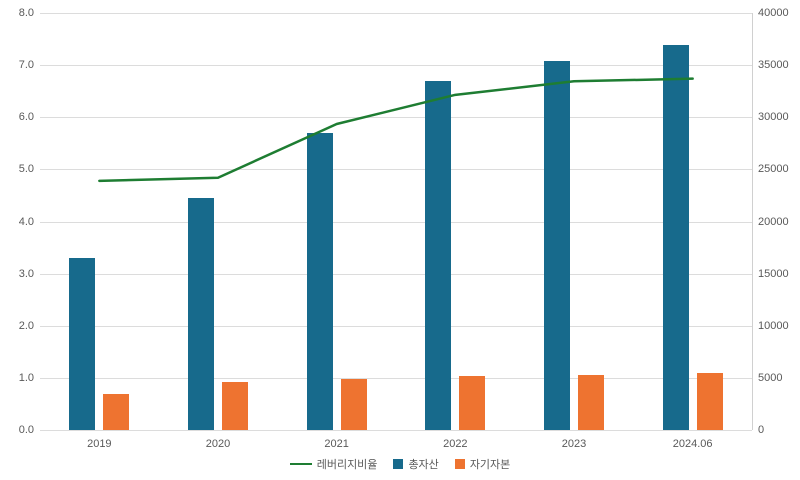 This screenshot has width=800, height=480. I want to click on left-axis-tick: 0.0, so click(26, 430).